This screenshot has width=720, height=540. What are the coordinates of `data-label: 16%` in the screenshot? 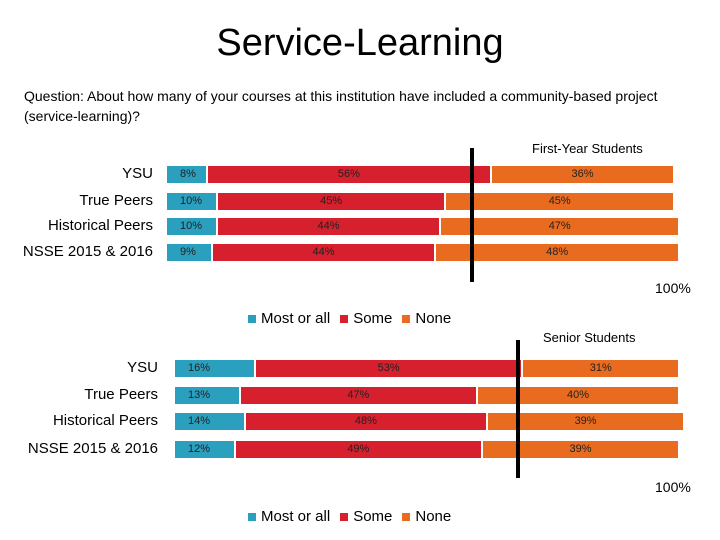 It's located at (199, 368).